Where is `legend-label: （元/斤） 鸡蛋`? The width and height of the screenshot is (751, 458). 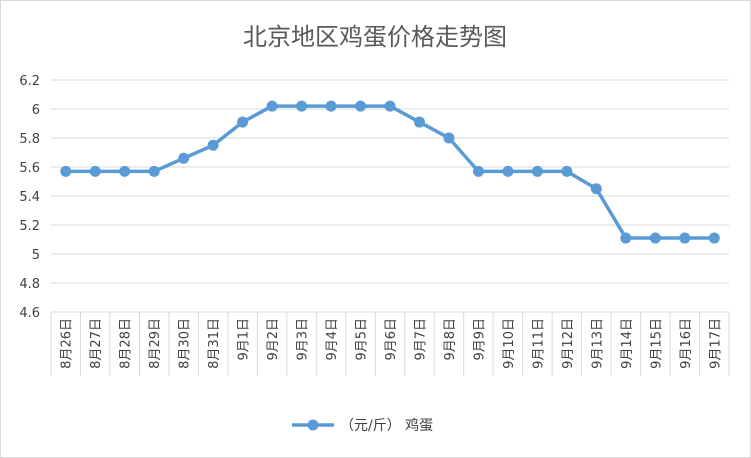
legend-label: （元/斤） 鸡蛋 is located at coordinates (386, 425).